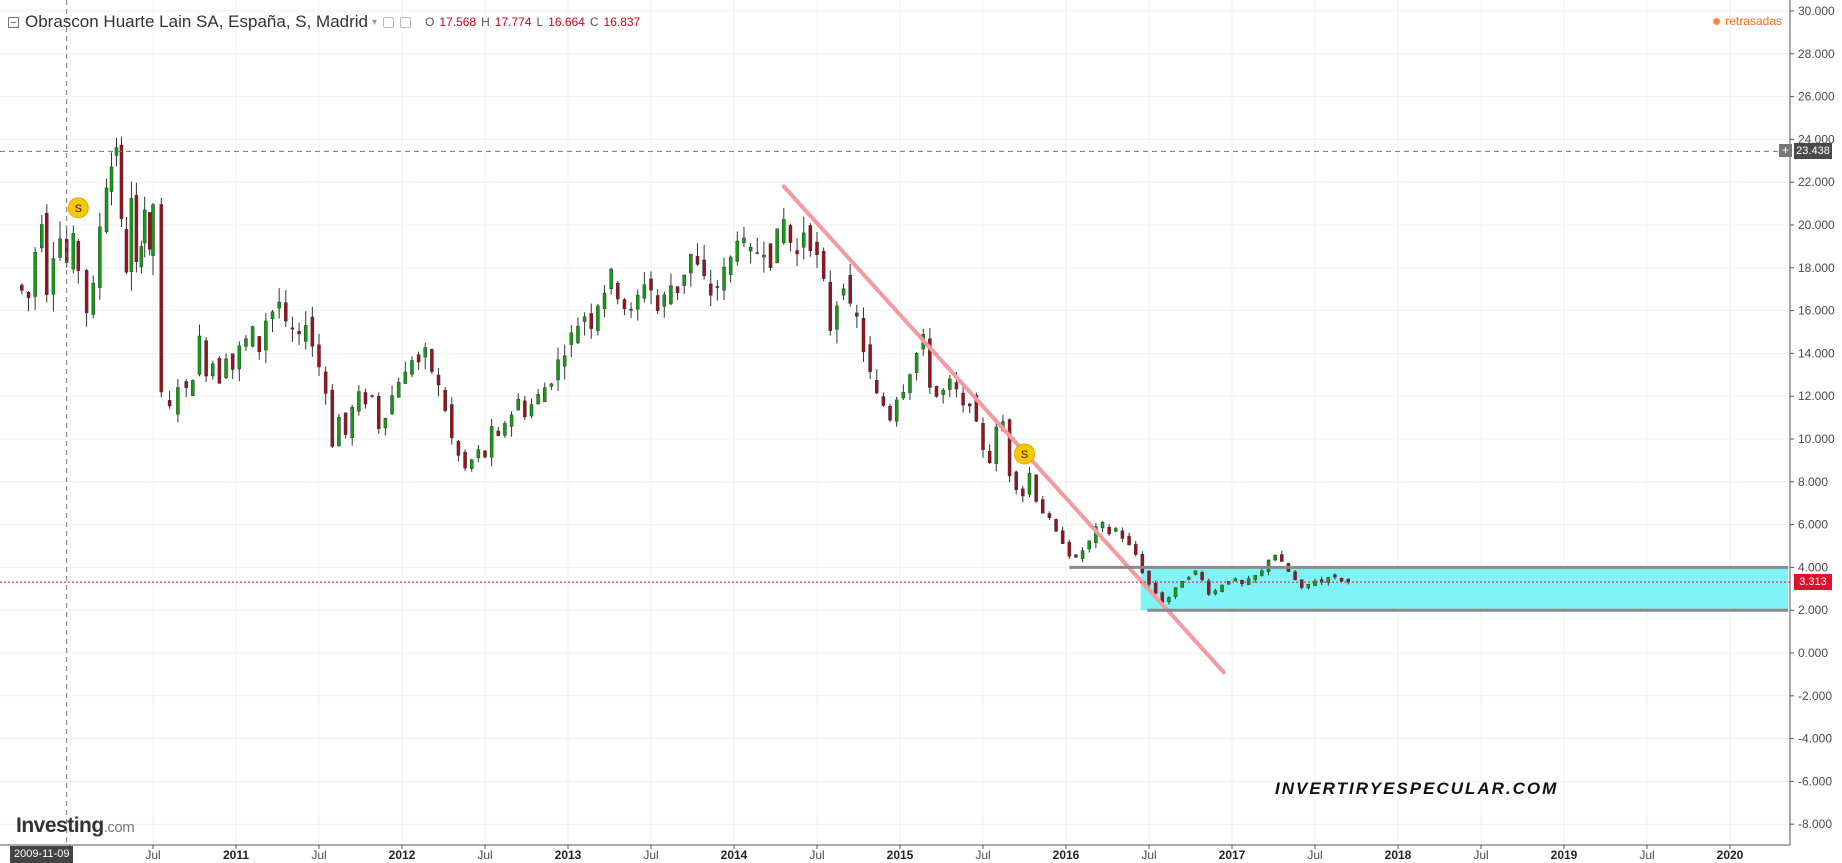 The width and height of the screenshot is (1842, 863). I want to click on price-tick-label: 10.000, so click(1816, 439).